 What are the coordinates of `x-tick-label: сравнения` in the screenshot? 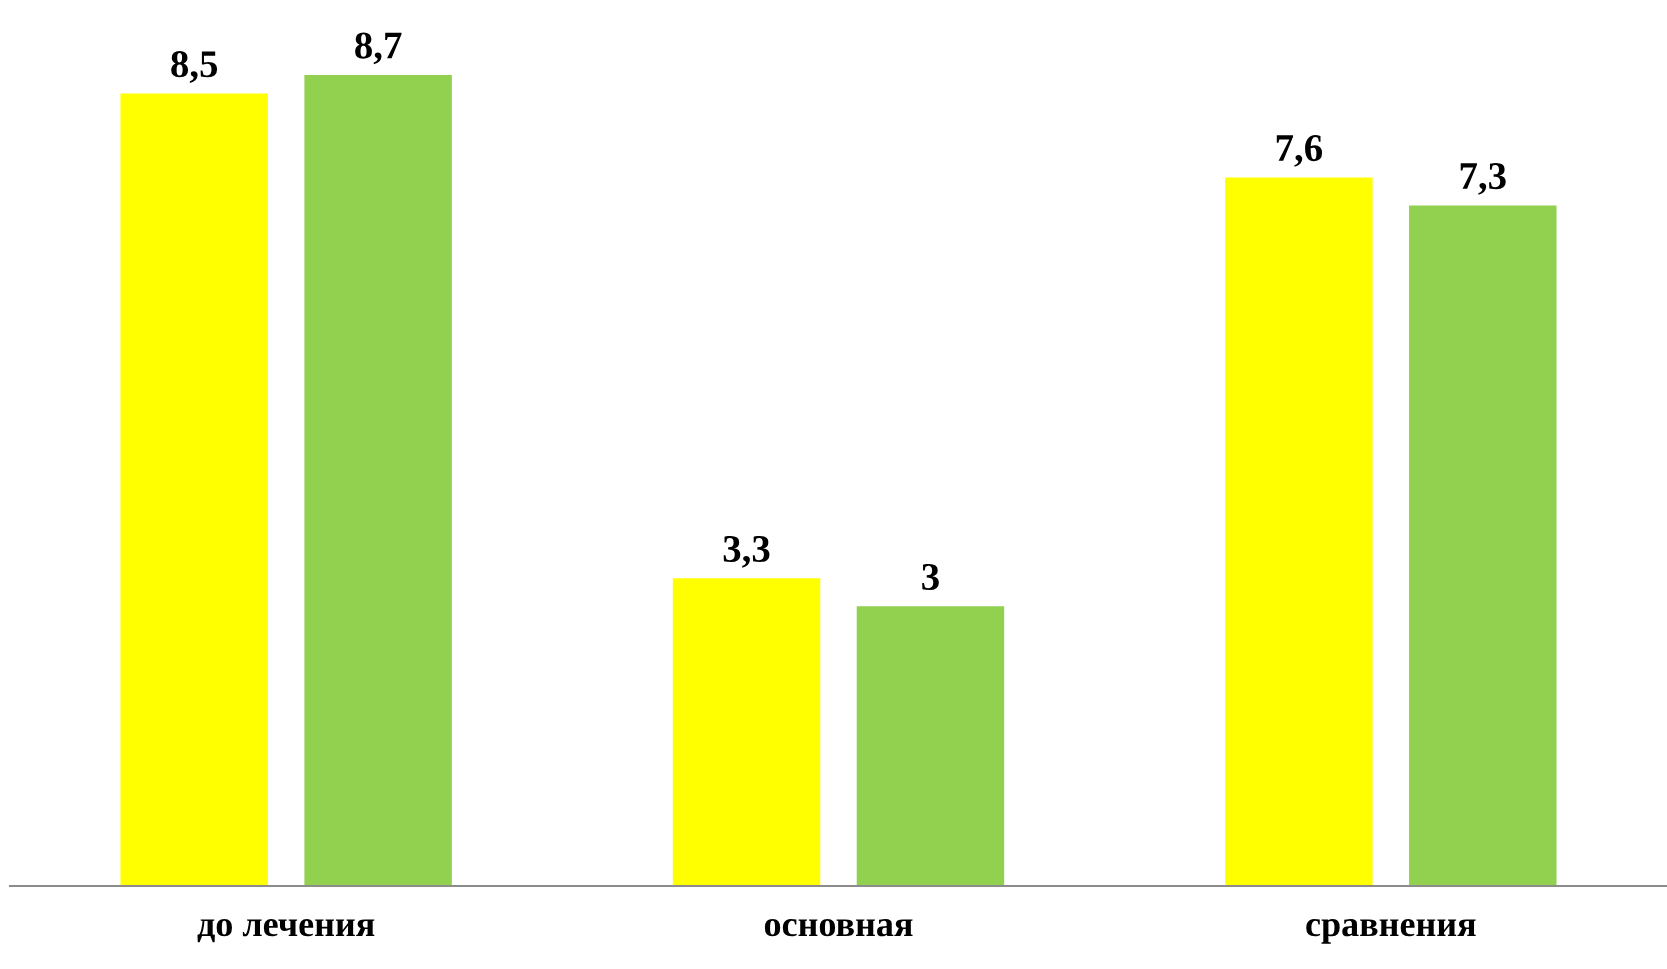 It's located at (1391, 931).